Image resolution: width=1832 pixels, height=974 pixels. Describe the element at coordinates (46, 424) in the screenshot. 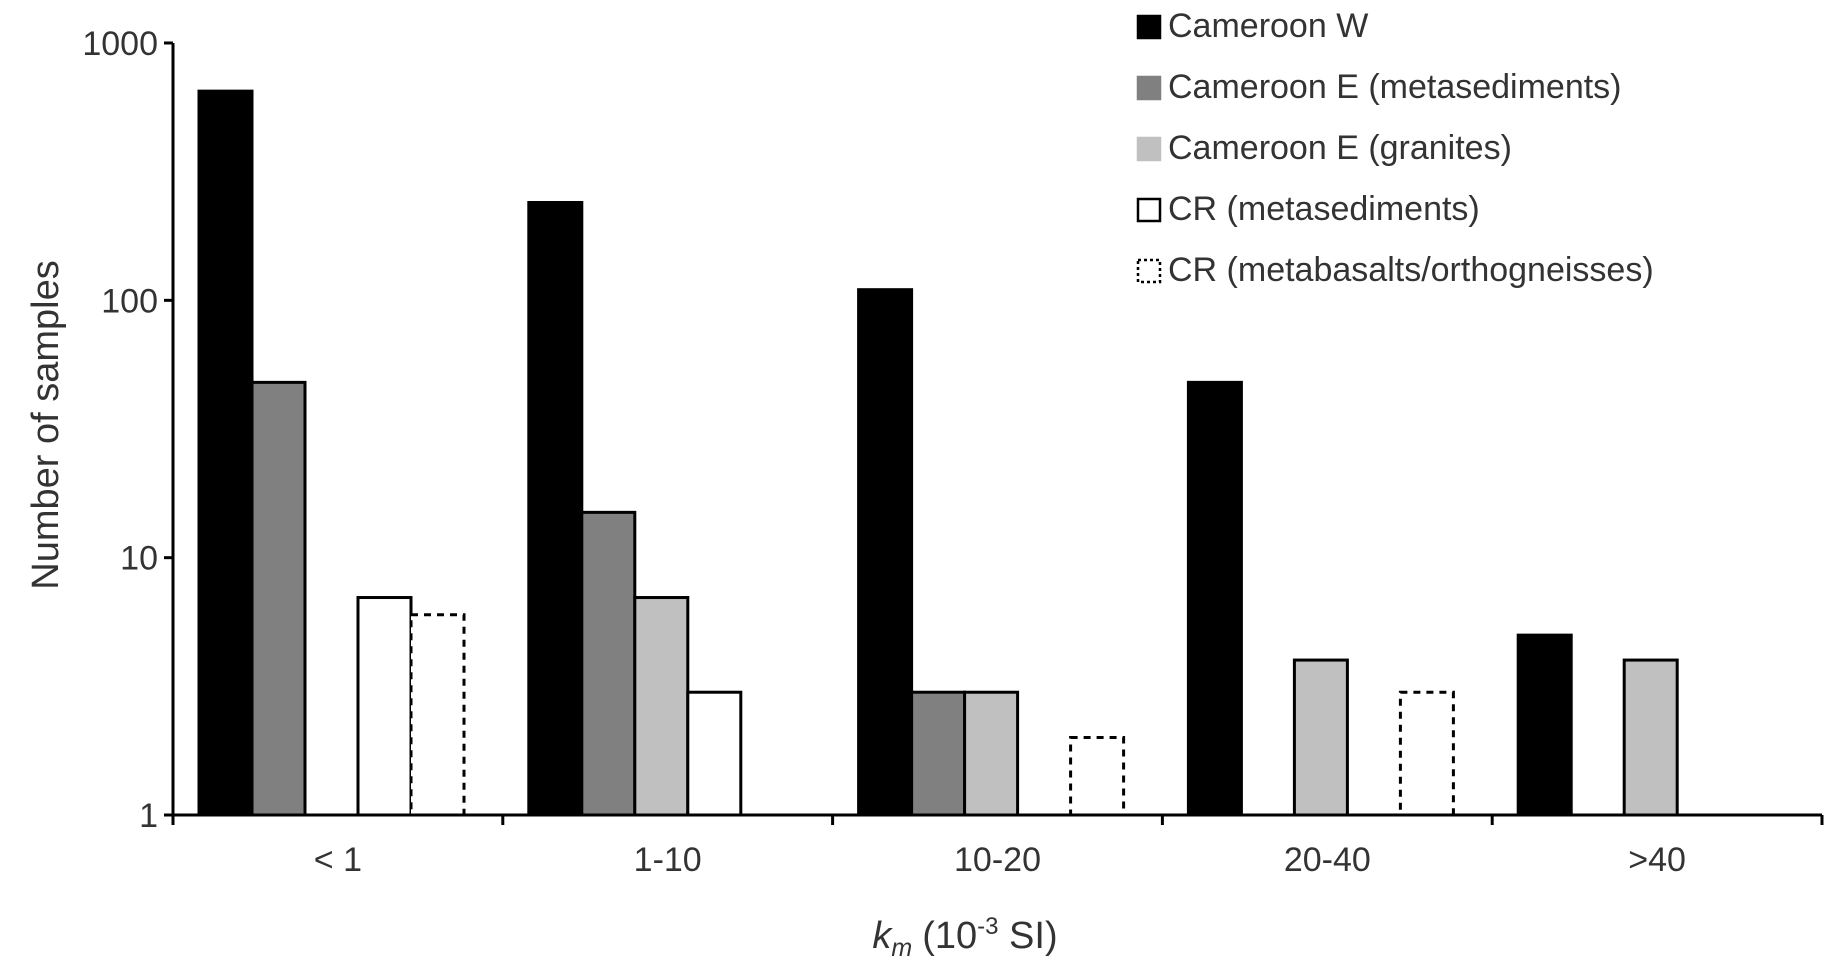

I see `y-axis-title: Number of samples` at that location.